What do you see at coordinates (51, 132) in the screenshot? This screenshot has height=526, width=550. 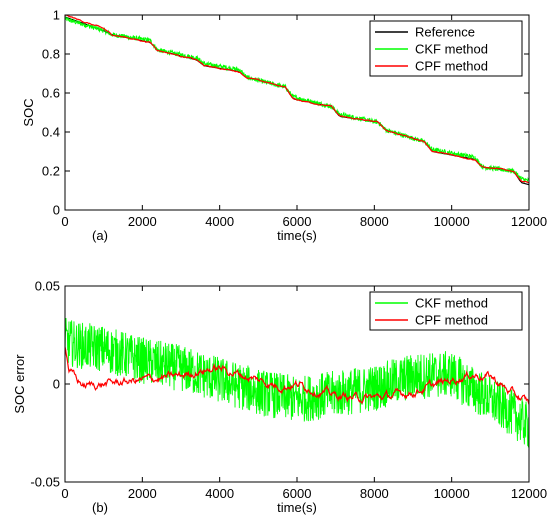 I see `y-tick-label: 0.4` at bounding box center [51, 132].